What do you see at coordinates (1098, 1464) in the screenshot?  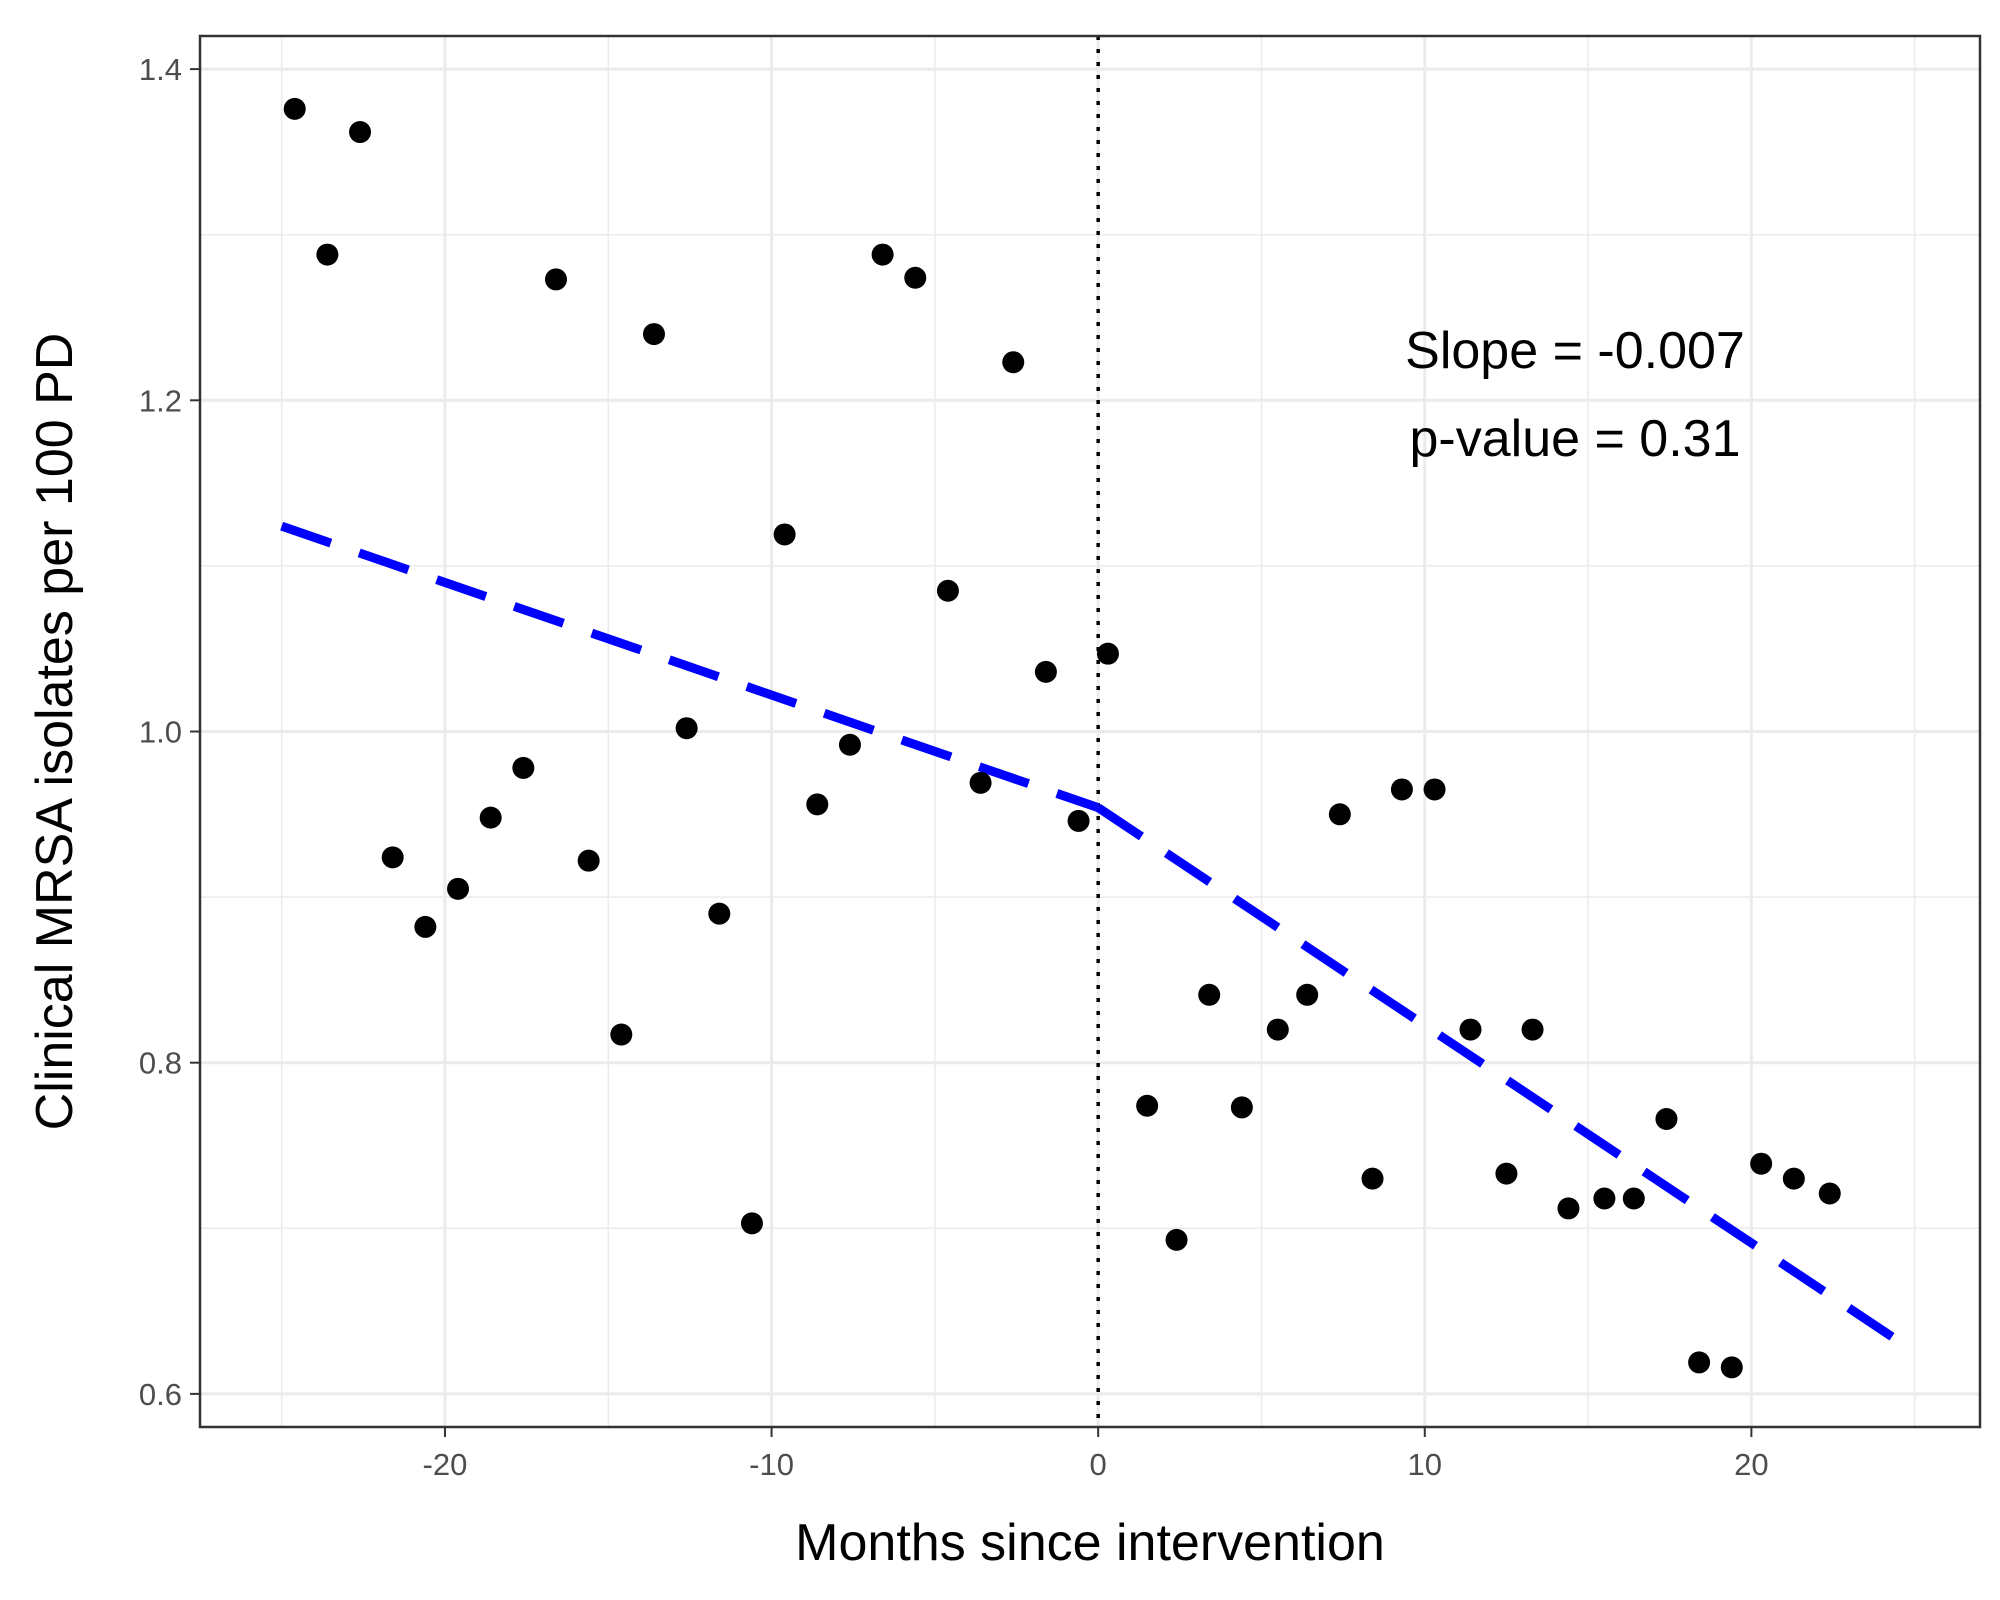 I see `x-tick-label: 0` at bounding box center [1098, 1464].